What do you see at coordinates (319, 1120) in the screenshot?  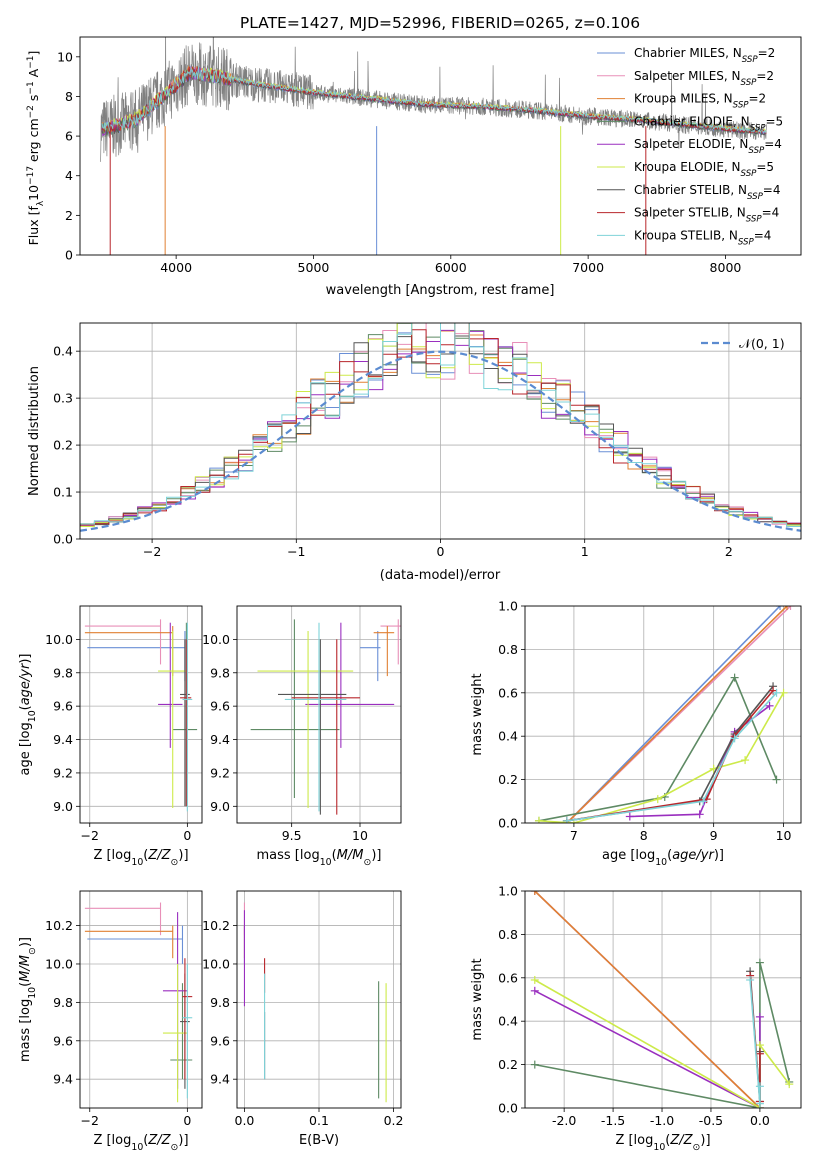 I see `x-tick-label: 0.1` at bounding box center [319, 1120].